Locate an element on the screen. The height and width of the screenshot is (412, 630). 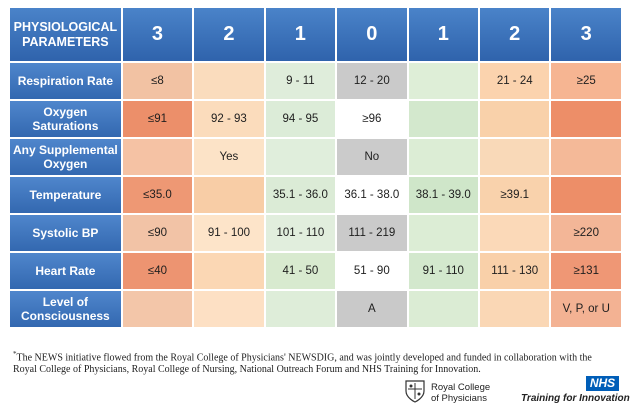
score-cell: 38.1 - 39.0 is located at coordinates (443, 195).